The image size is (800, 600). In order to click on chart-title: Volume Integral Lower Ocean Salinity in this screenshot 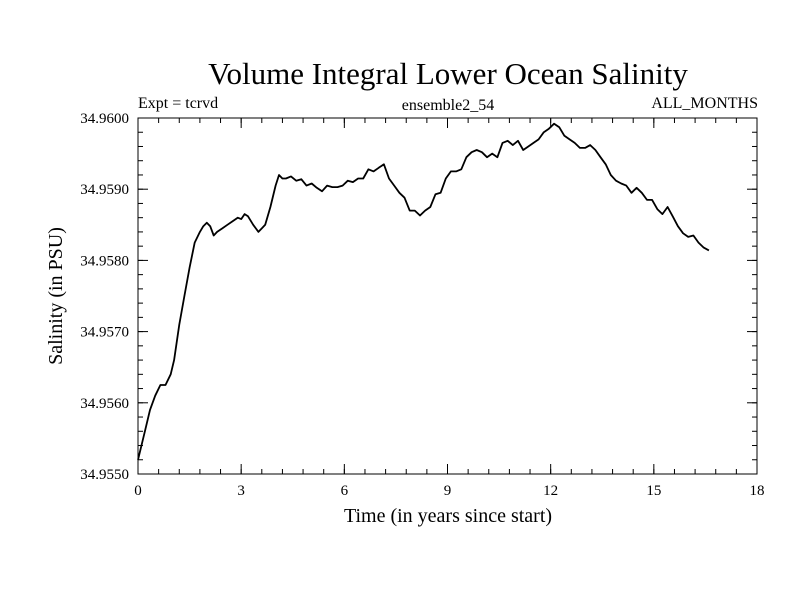, I will do `click(448, 73)`.